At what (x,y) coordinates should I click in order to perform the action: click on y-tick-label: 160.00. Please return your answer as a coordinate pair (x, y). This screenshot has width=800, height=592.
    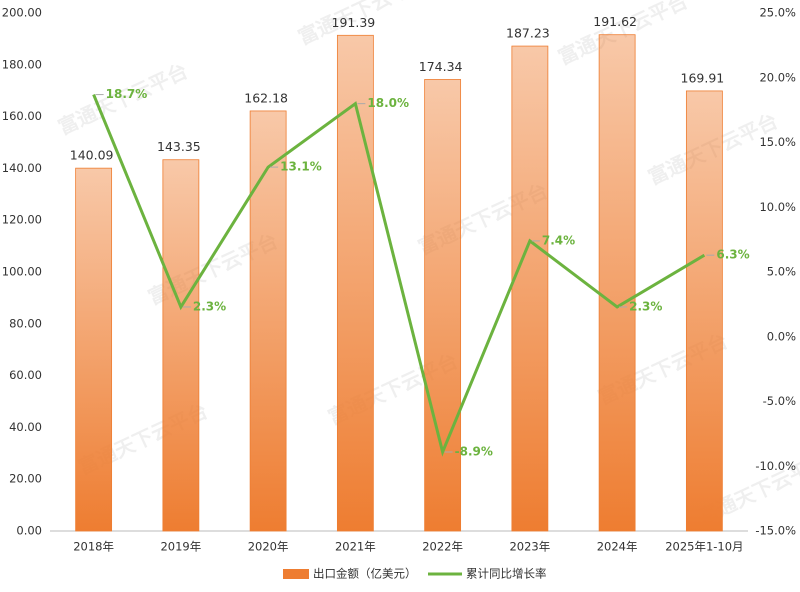
    Looking at the image, I should click on (22, 116).